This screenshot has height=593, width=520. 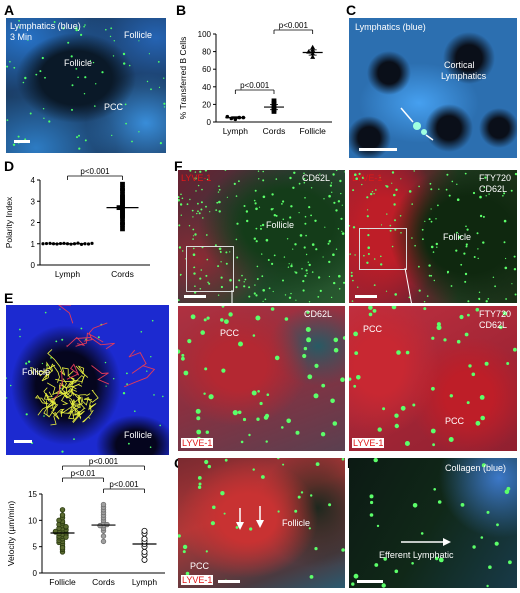 I want to click on follicle-label: Follicle, so click(x=78, y=63).